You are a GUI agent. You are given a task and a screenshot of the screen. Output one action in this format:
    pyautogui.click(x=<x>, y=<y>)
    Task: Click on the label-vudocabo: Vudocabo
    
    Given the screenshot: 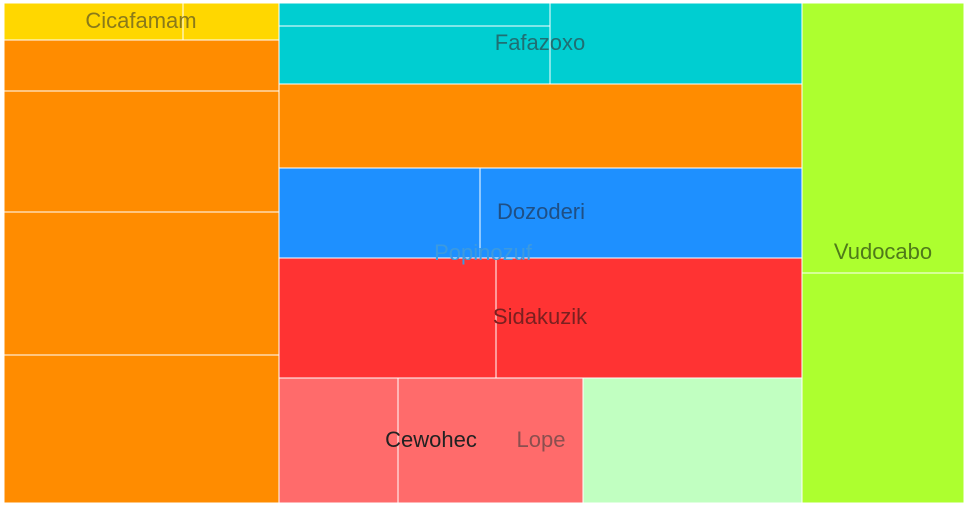 What is the action you would take?
    pyautogui.click(x=883, y=251)
    